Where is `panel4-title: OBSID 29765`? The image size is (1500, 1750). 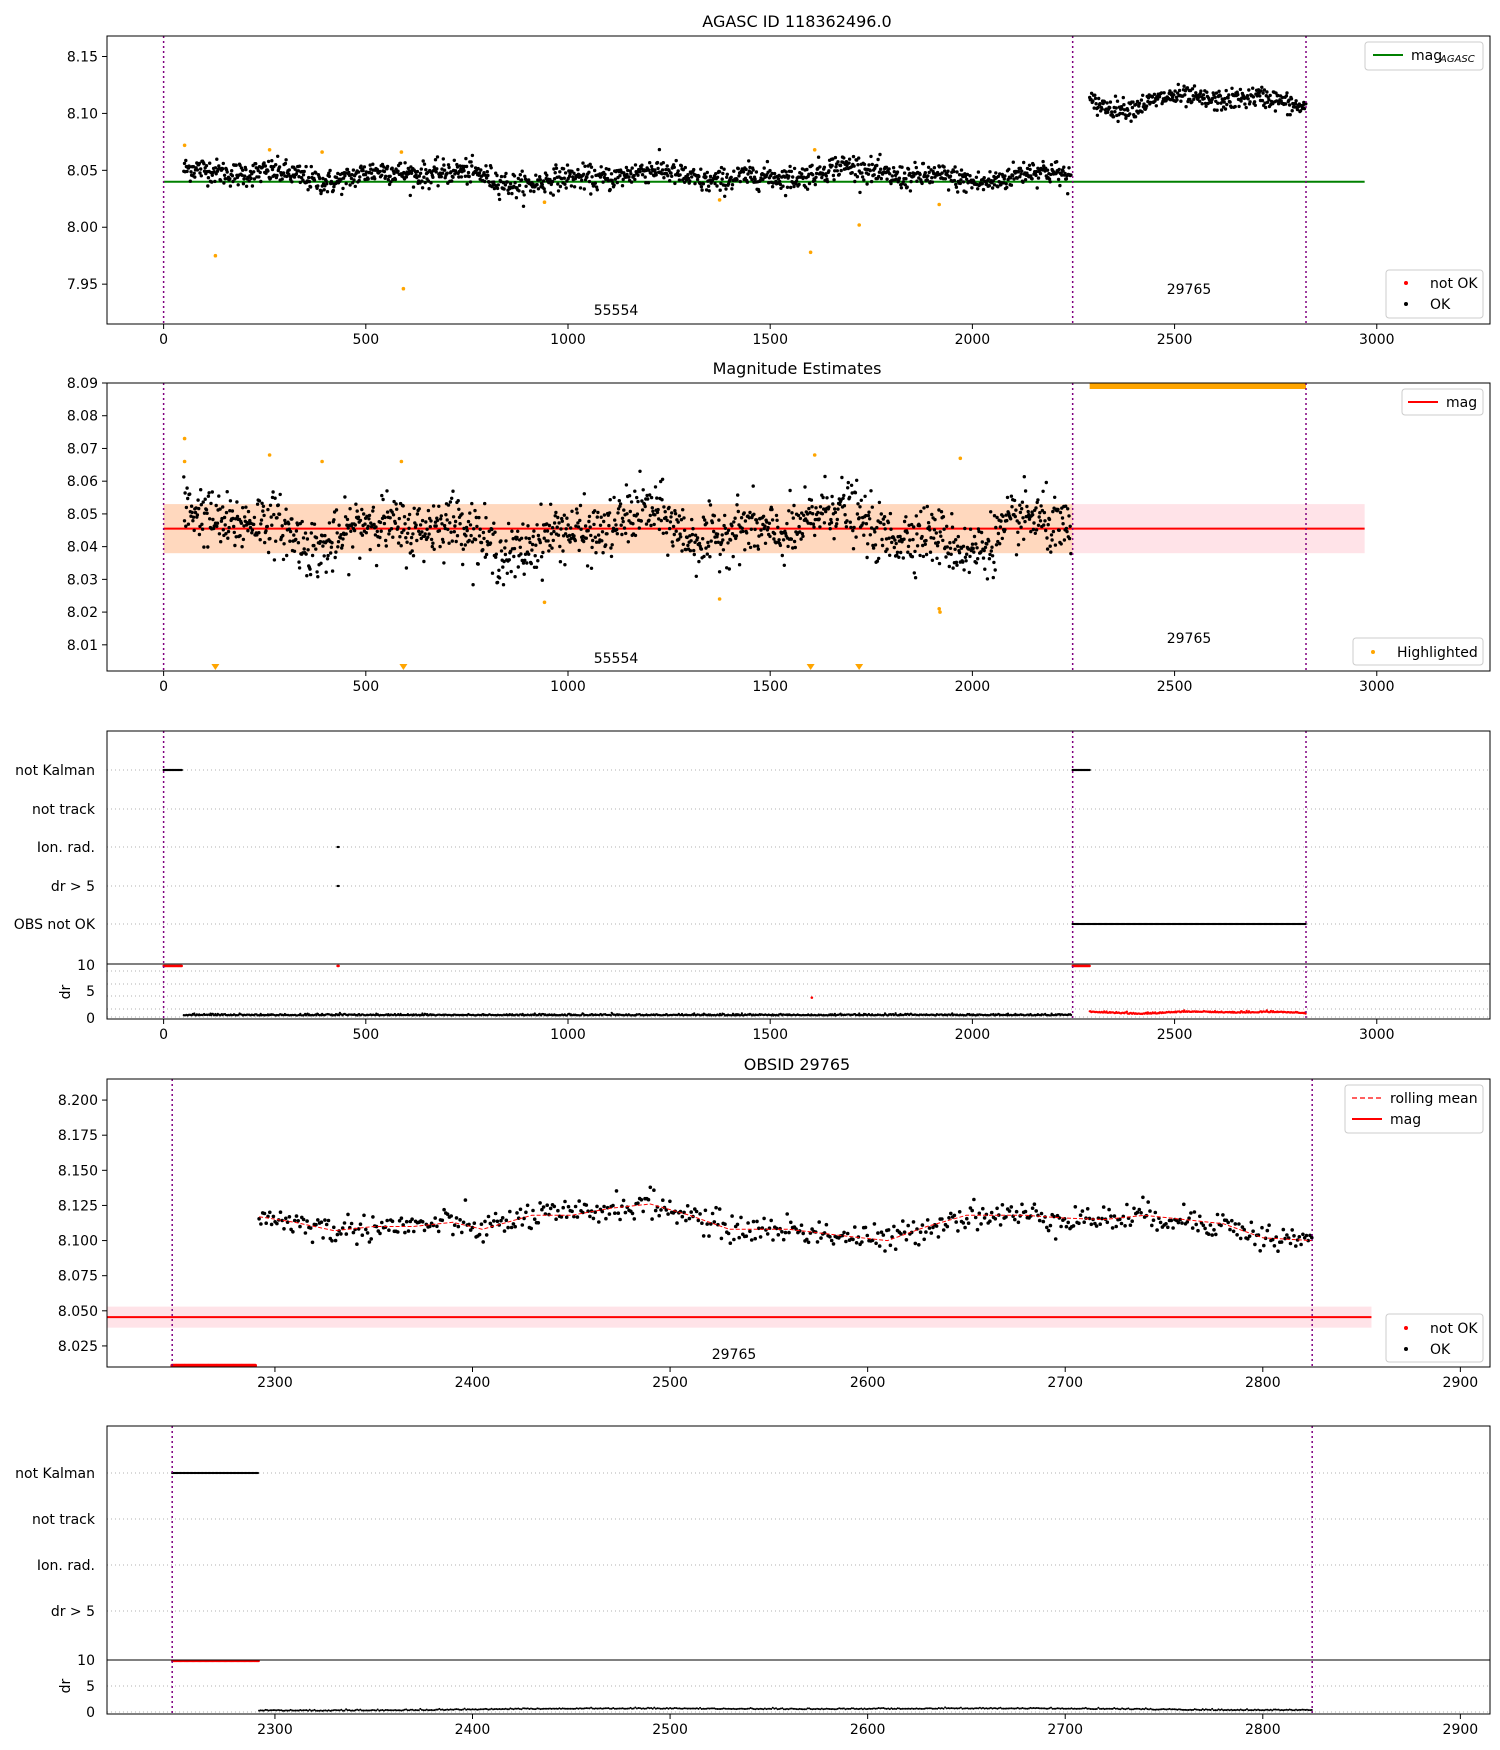 panel4-title: OBSID 29765 is located at coordinates (797, 1064).